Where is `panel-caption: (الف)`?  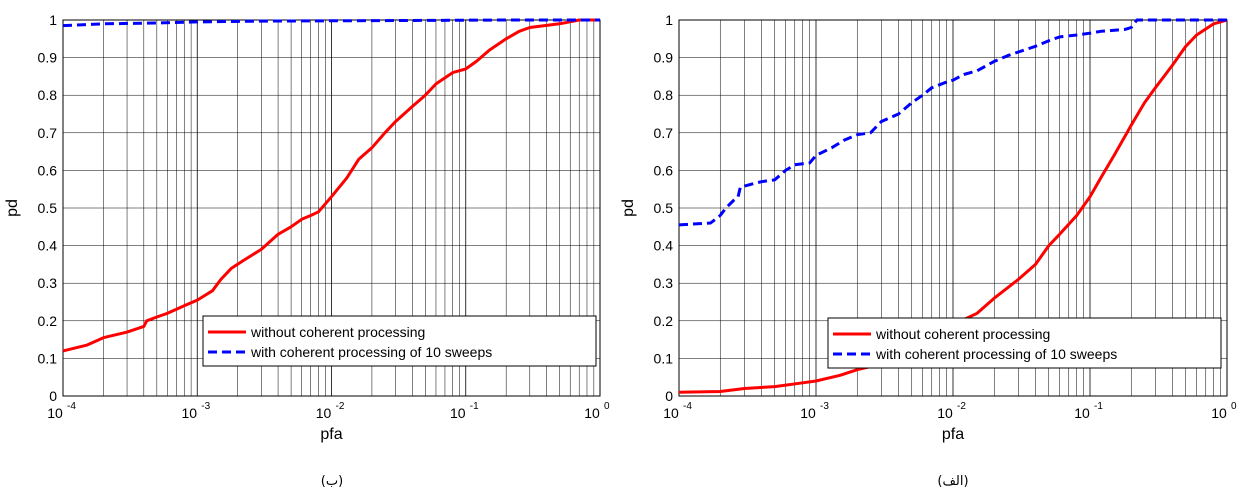 panel-caption: (الف) is located at coordinates (952, 481).